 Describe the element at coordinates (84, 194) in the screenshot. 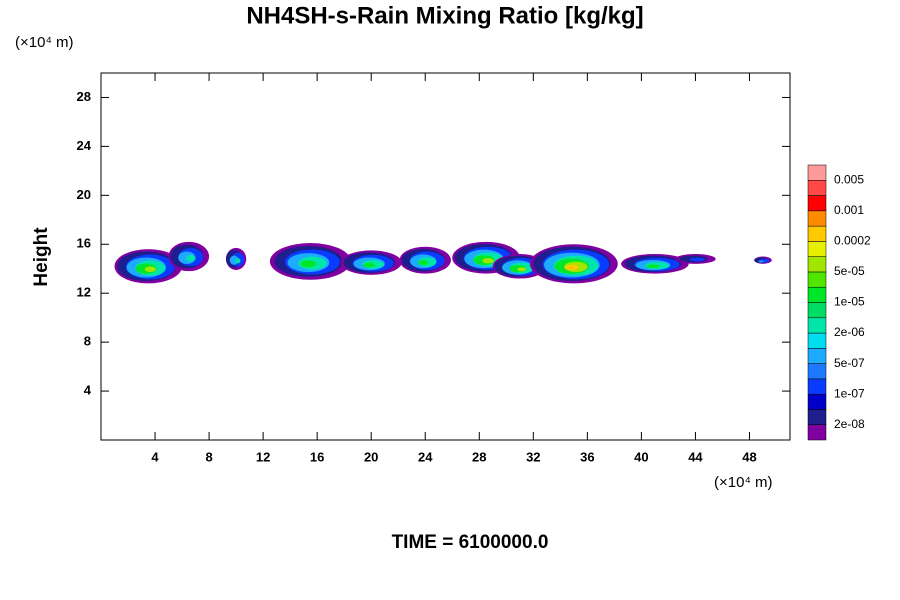

I see `y-tick-label: 20` at that location.